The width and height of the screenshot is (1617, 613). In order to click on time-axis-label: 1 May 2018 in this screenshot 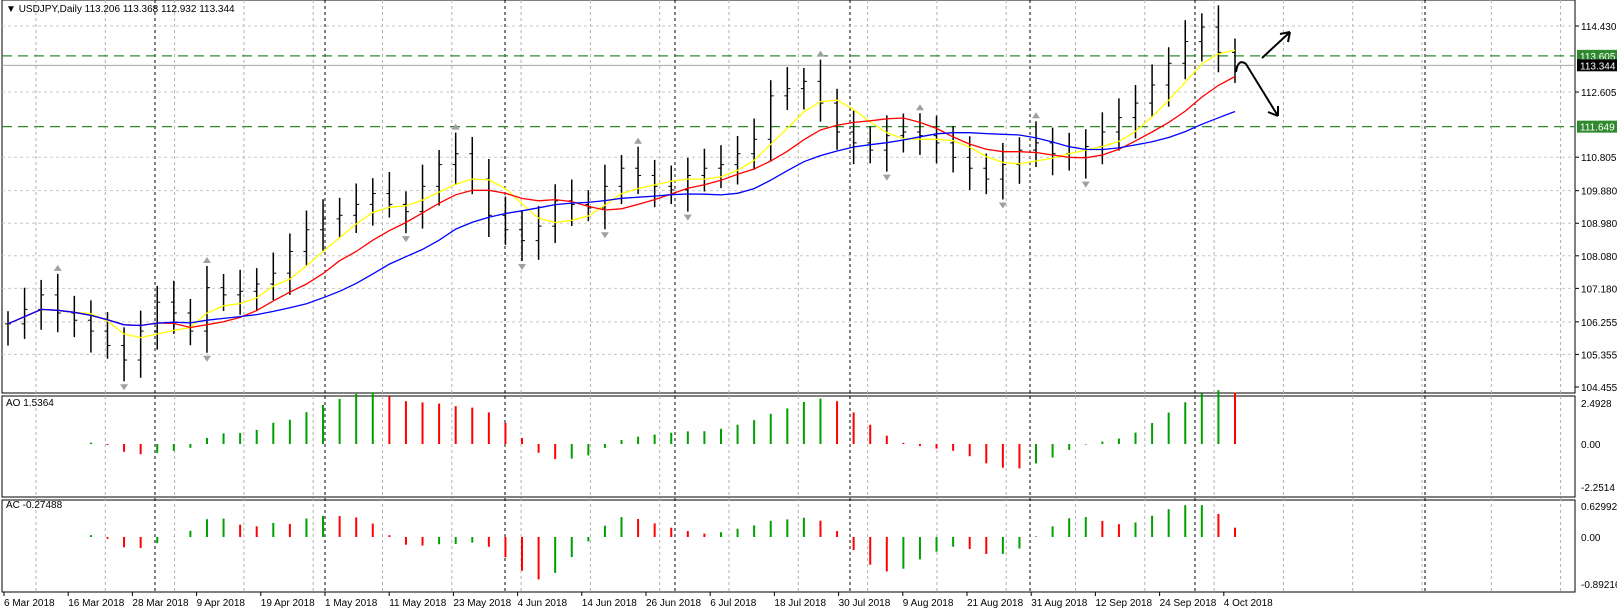, I will do `click(351, 603)`.